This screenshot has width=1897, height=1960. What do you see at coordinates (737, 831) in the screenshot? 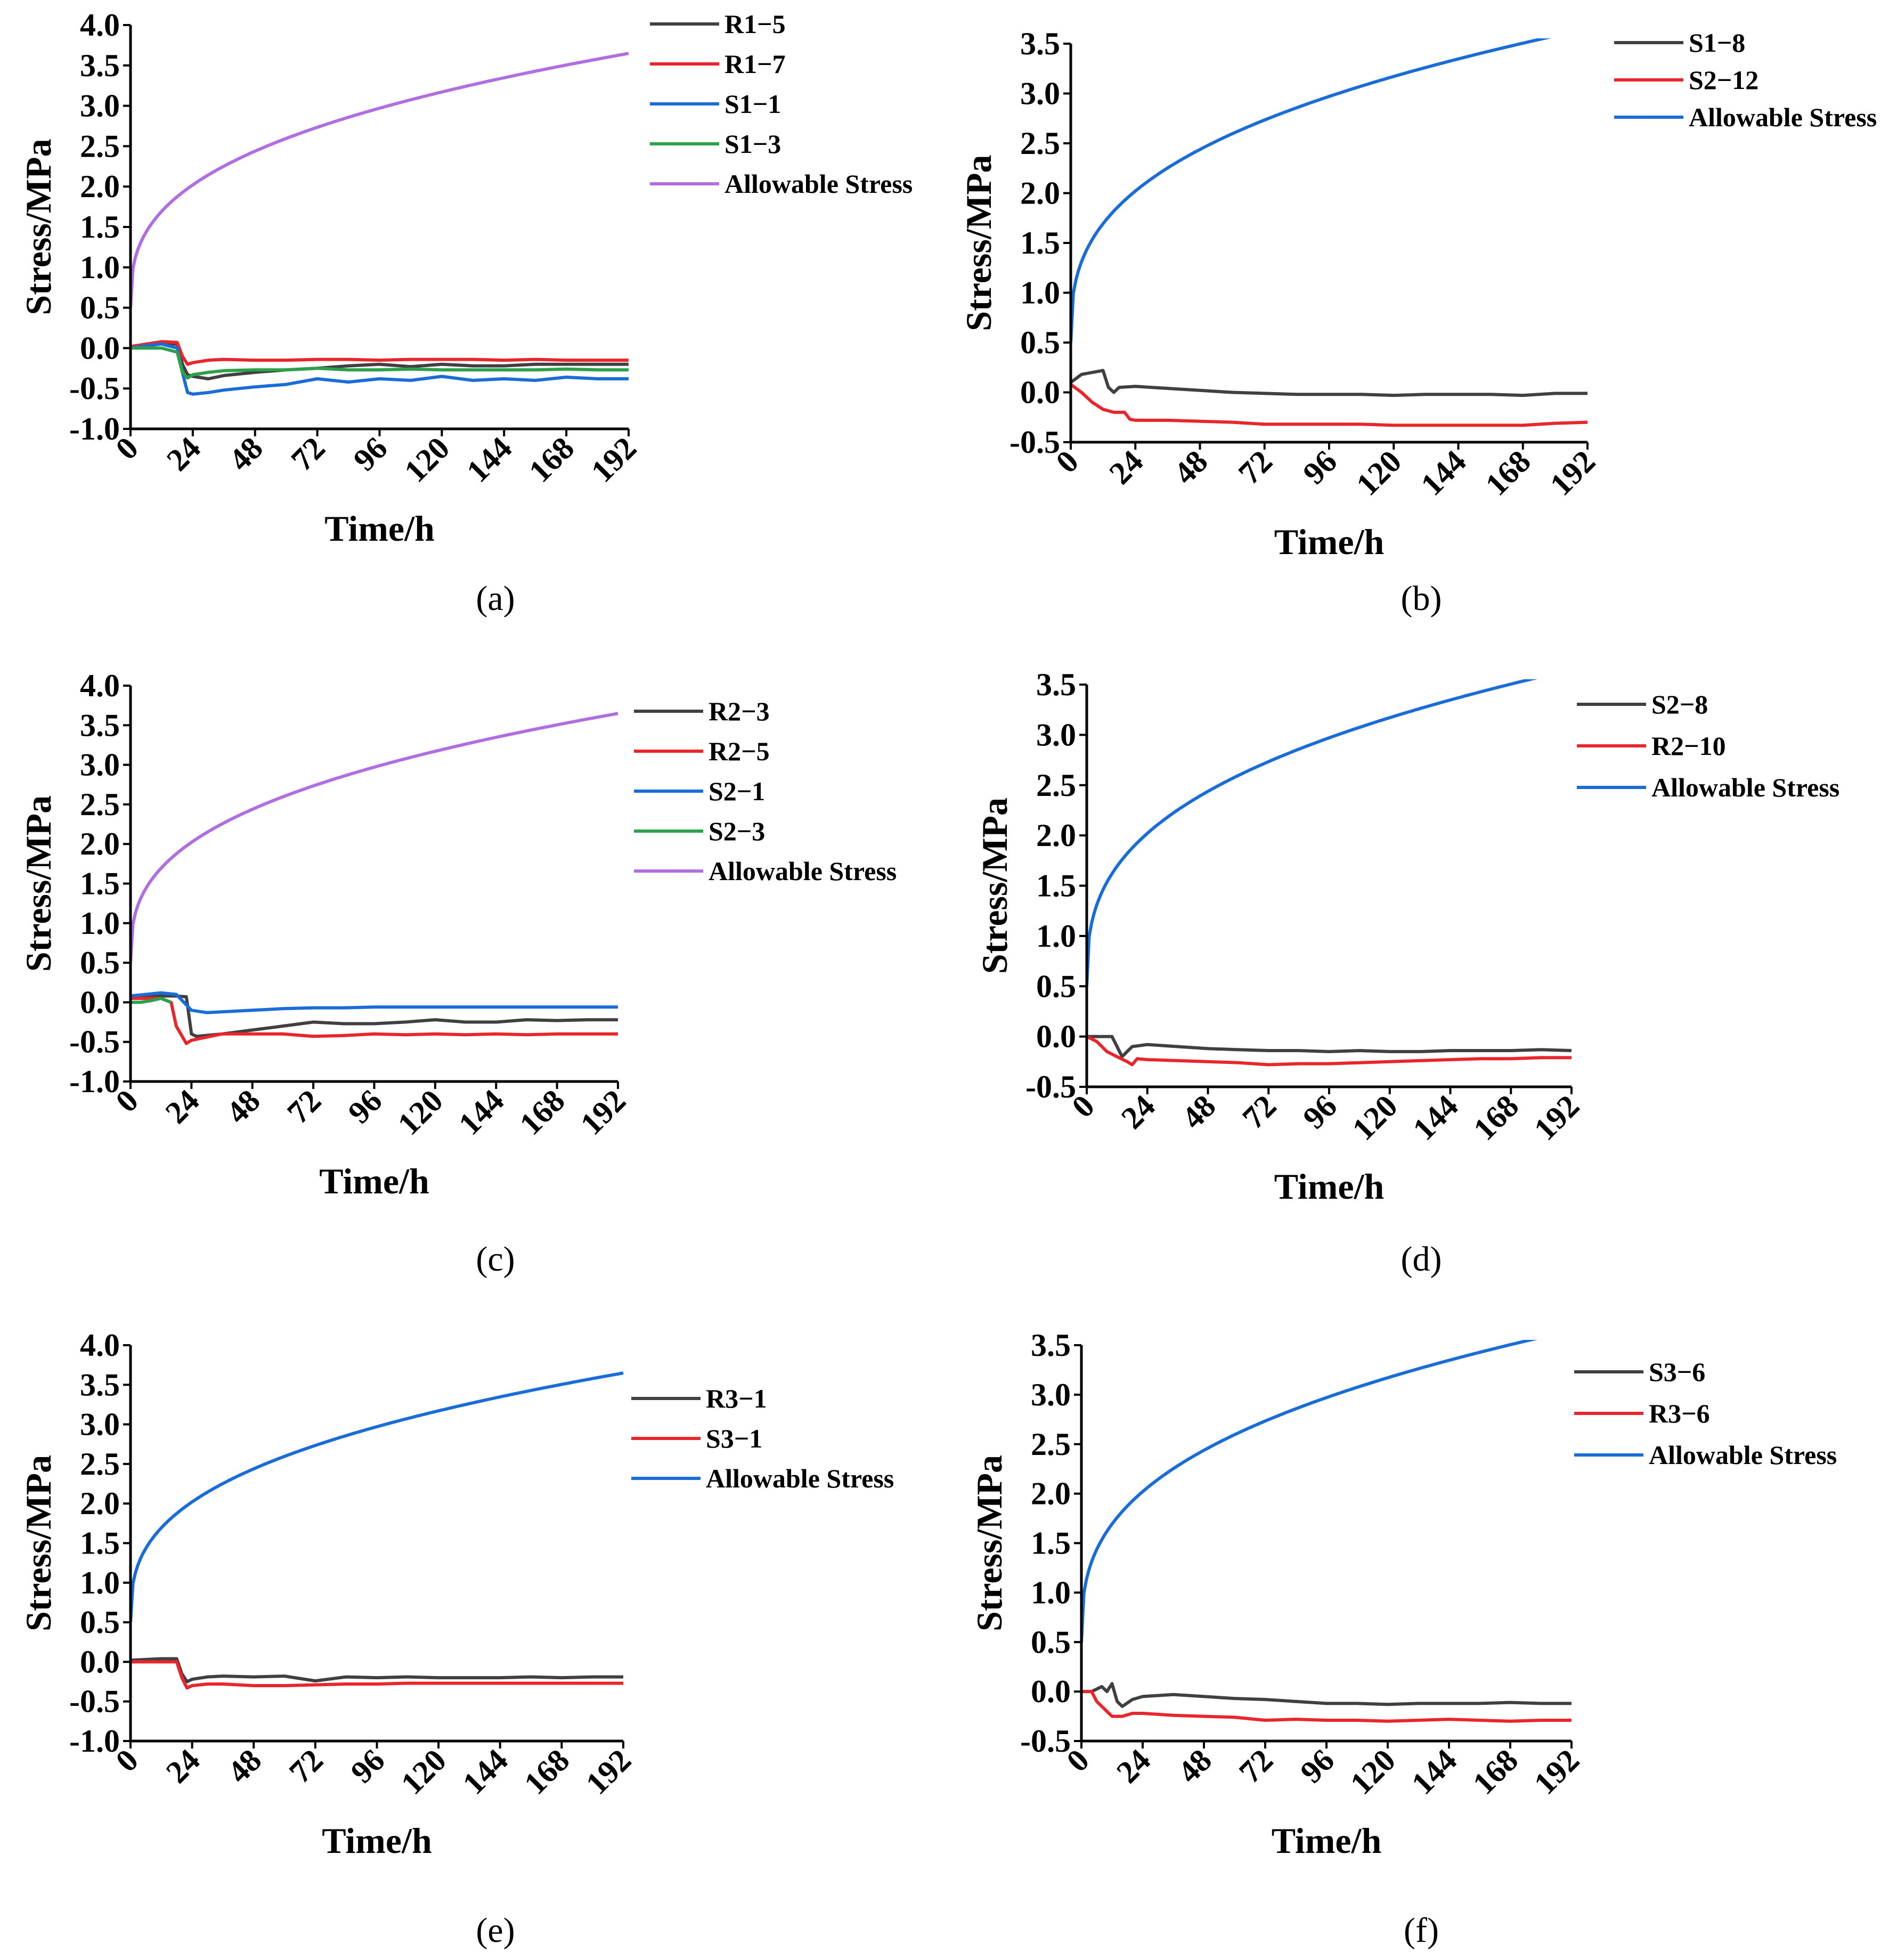
I see `legend-label: S2−3` at bounding box center [737, 831].